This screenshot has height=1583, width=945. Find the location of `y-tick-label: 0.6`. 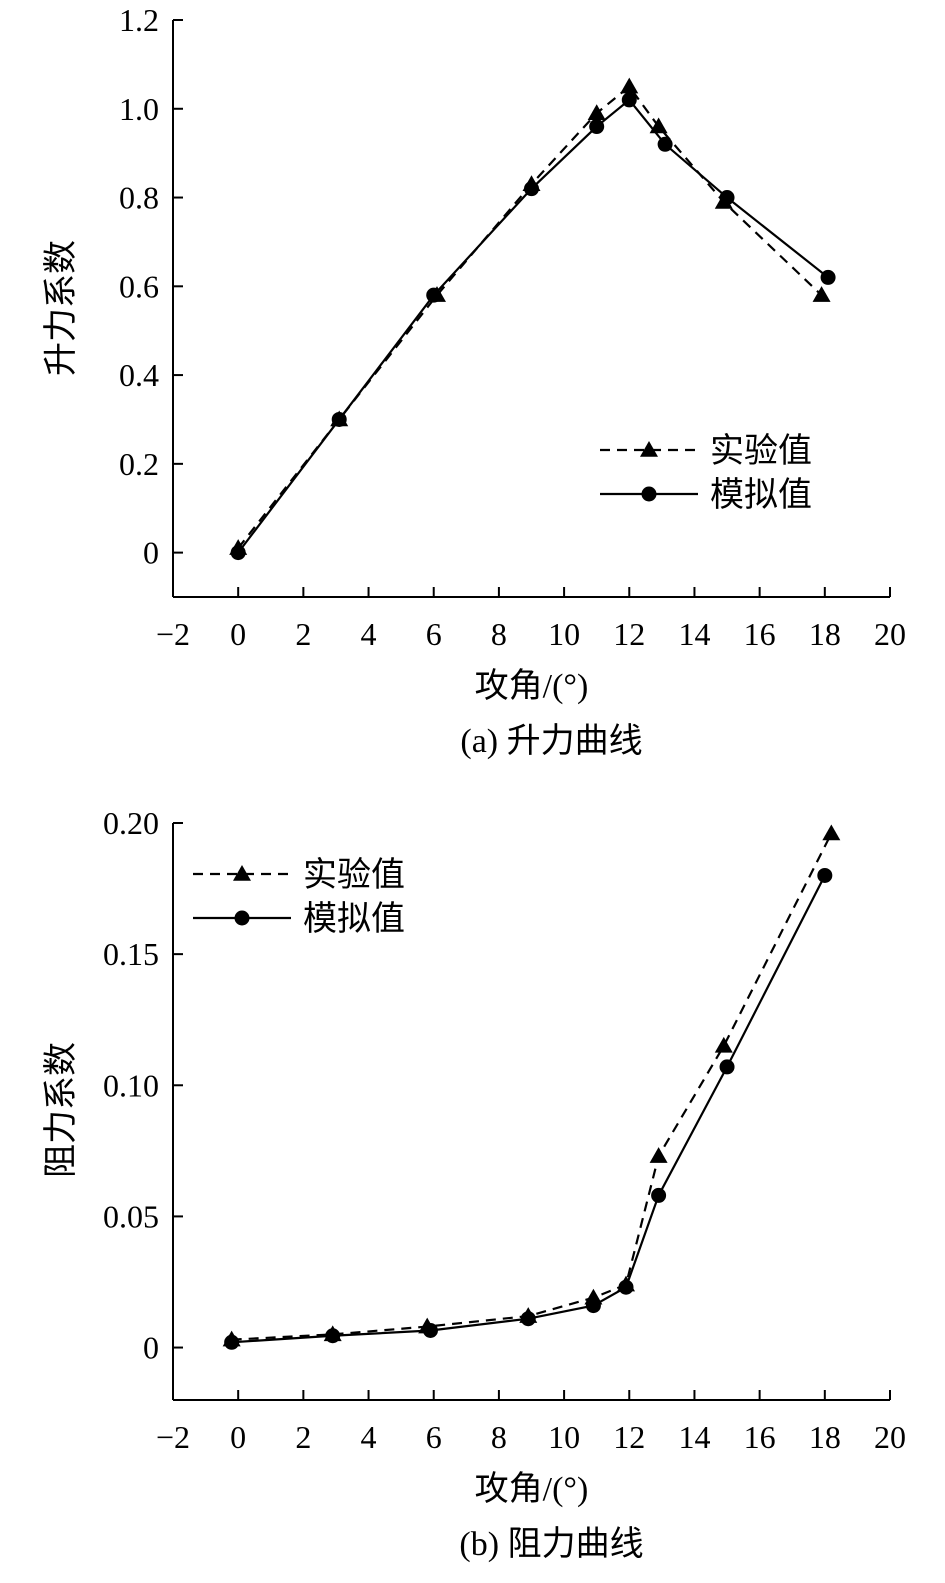

y-tick-label: 0.6 is located at coordinates (139, 286).